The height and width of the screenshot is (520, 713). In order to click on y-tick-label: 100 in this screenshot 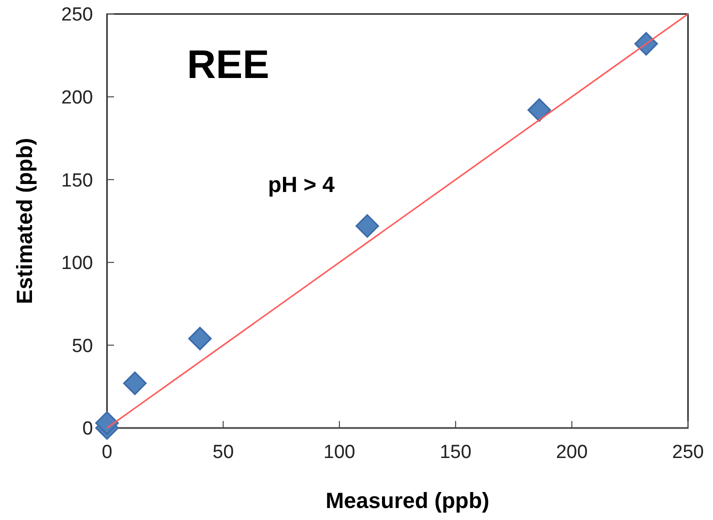, I will do `click(77, 263)`.